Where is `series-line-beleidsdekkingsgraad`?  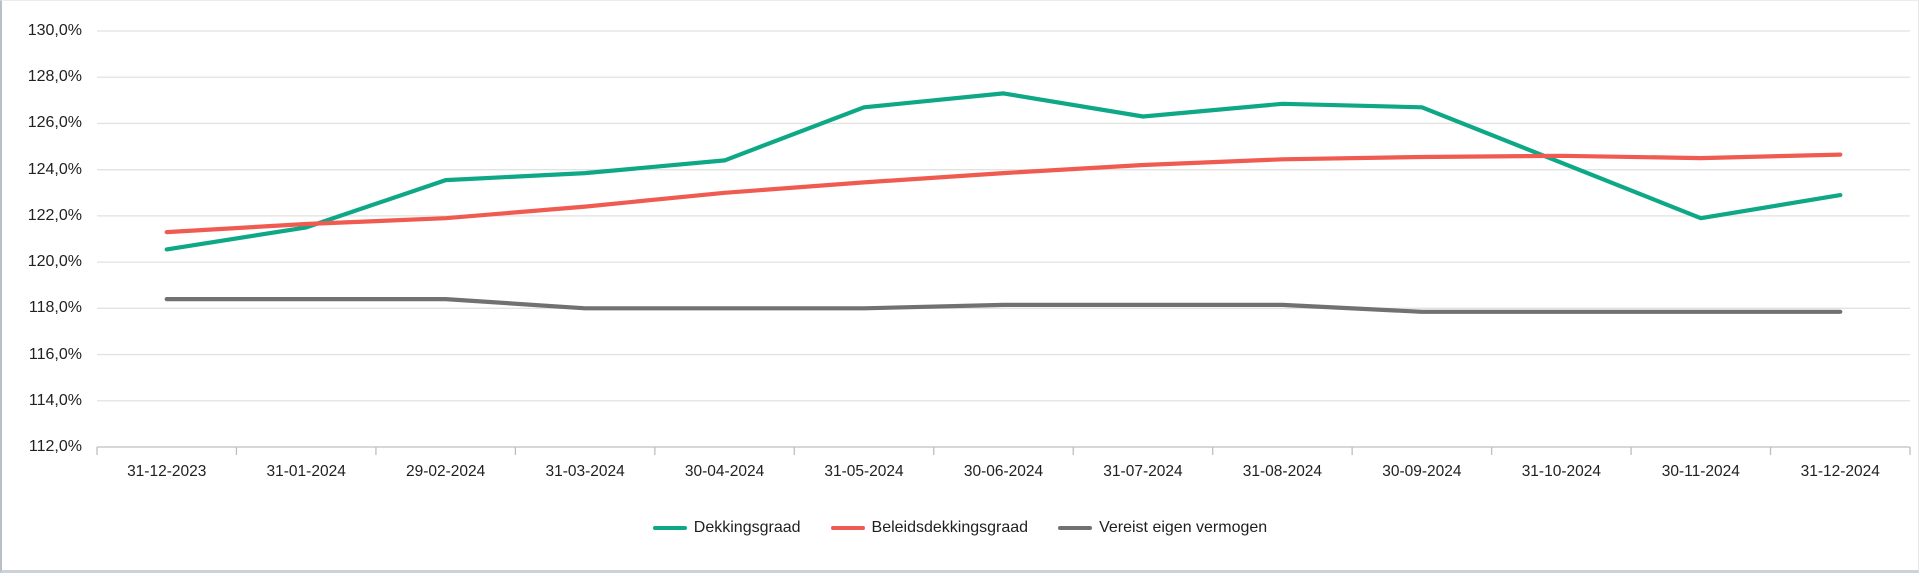
series-line-beleidsdekkingsgraad is located at coordinates (1003, 193).